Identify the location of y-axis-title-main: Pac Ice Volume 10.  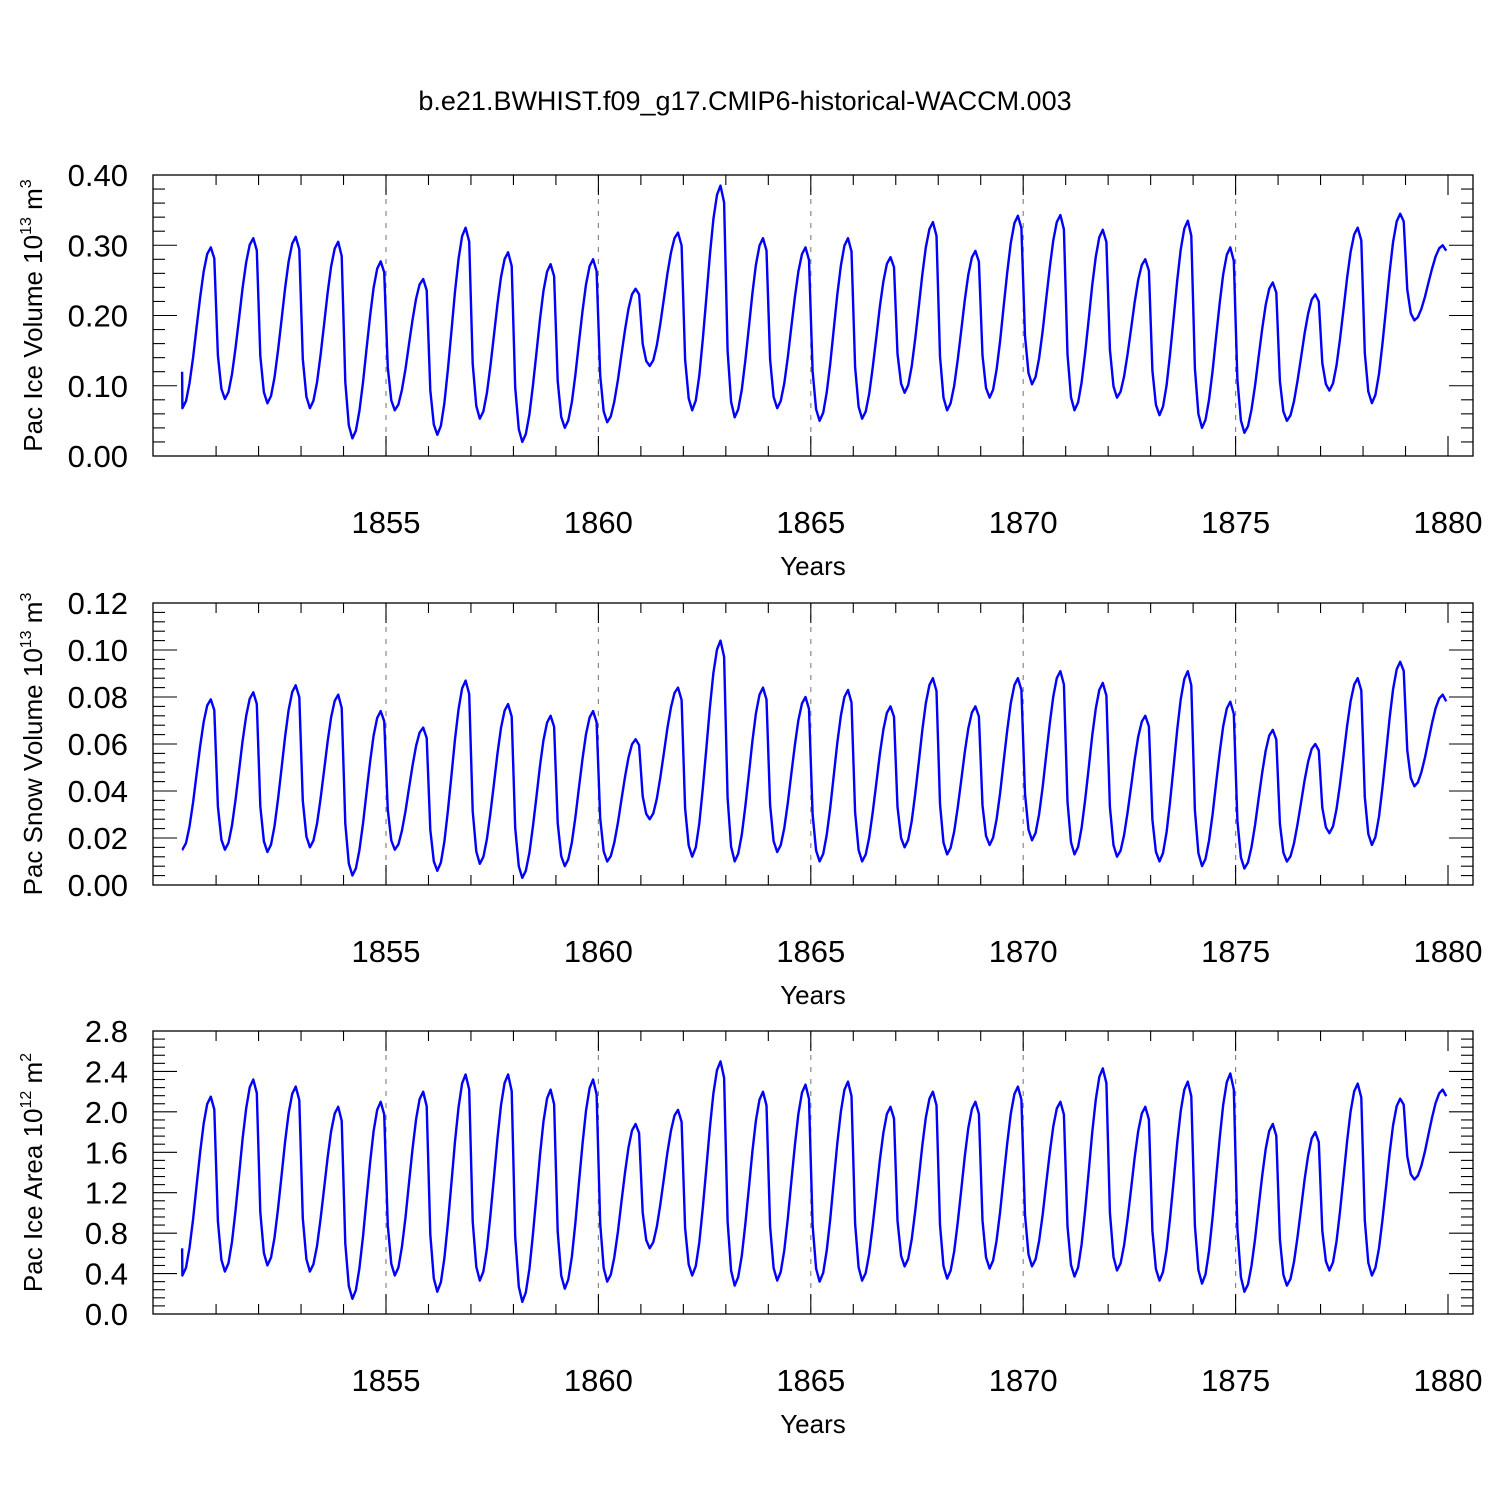
(33, 343).